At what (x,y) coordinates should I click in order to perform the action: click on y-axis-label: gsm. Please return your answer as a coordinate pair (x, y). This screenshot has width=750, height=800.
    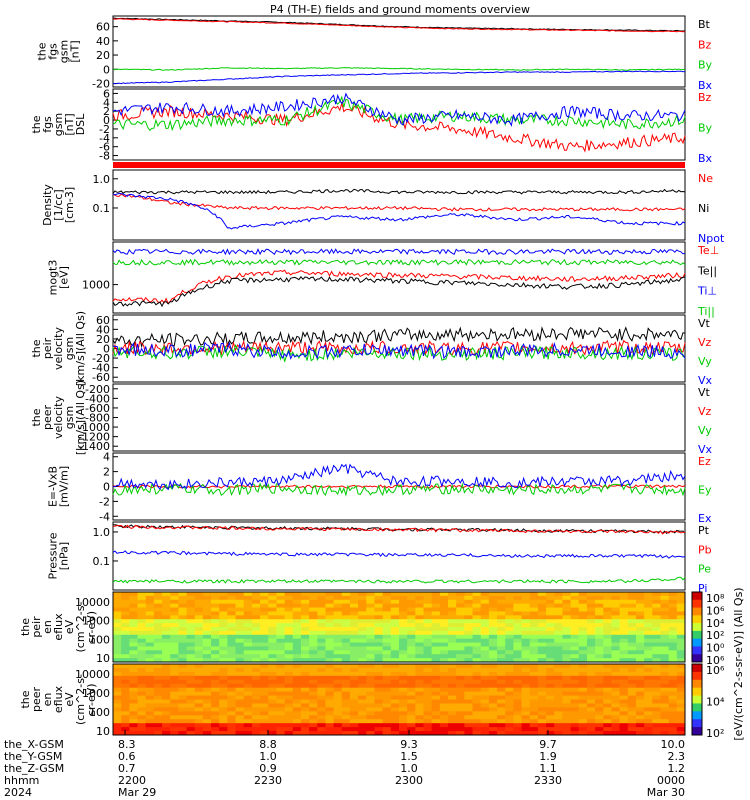
    Looking at the image, I should click on (58, 124).